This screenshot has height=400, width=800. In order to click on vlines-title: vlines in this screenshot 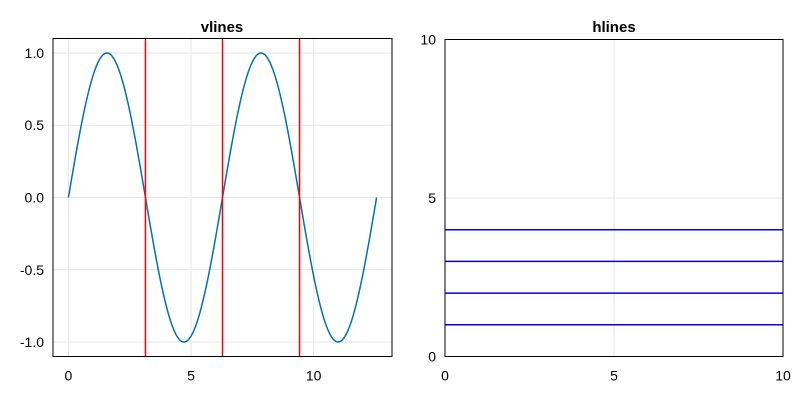, I will do `click(222, 27)`.